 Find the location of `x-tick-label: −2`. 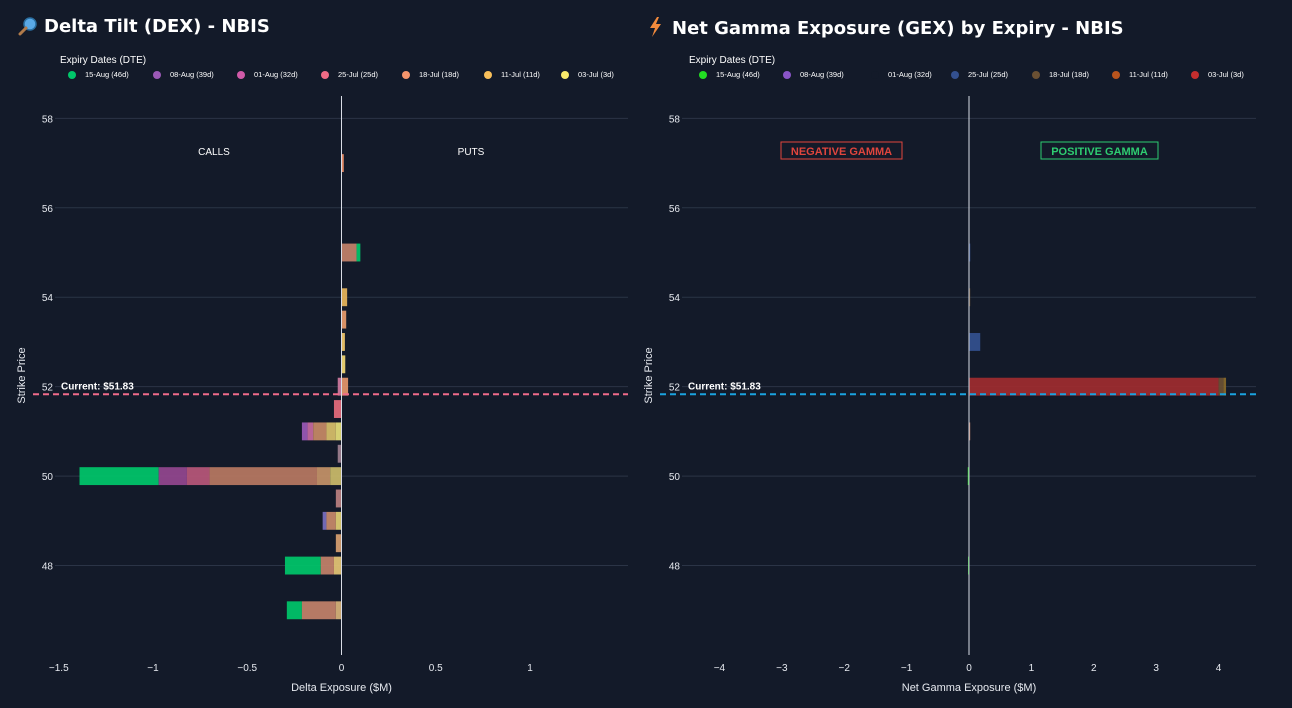

x-tick-label: −2 is located at coordinates (845, 668).